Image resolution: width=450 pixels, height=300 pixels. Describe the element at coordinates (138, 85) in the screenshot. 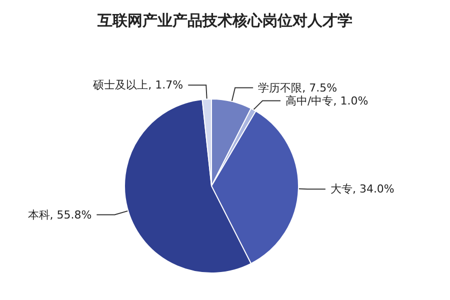

I see `slice-label: 硕士及以上, 1.7%` at that location.